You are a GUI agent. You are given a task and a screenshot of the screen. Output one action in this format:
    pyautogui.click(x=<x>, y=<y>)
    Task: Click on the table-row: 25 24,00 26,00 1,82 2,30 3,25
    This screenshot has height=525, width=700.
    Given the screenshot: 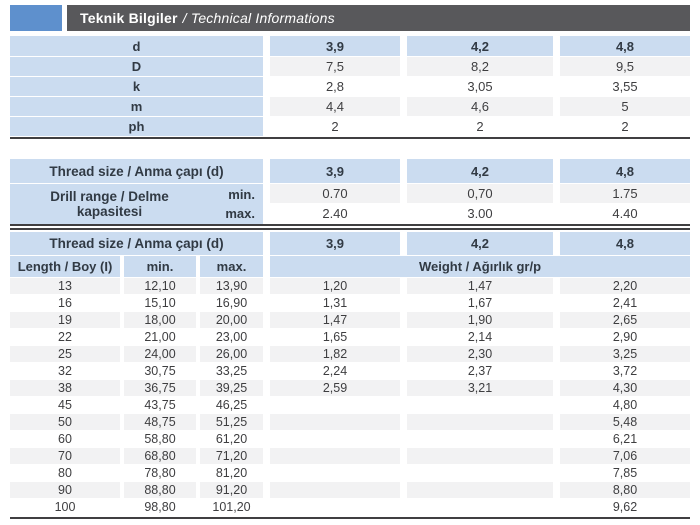 What is the action you would take?
    pyautogui.click(x=350, y=354)
    